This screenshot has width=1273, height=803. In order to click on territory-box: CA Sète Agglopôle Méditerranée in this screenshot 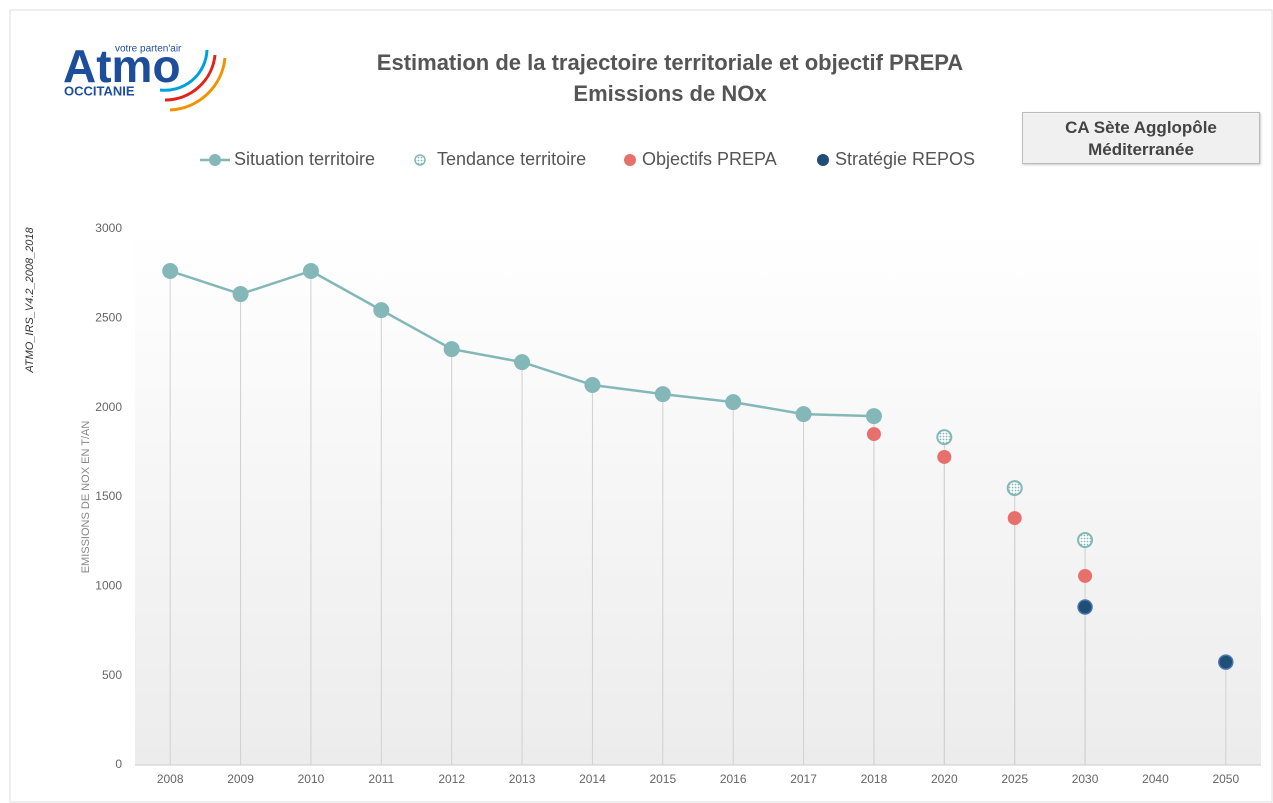, I will do `click(1141, 138)`.